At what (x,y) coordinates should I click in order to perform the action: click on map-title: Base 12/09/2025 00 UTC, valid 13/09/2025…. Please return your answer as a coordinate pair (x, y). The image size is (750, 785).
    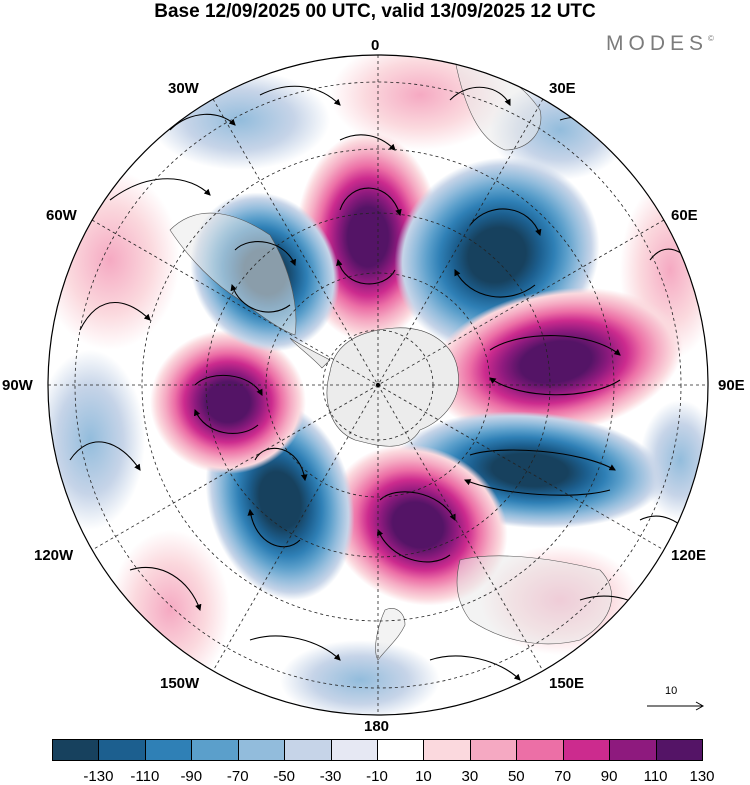
    Looking at the image, I should click on (375, 11).